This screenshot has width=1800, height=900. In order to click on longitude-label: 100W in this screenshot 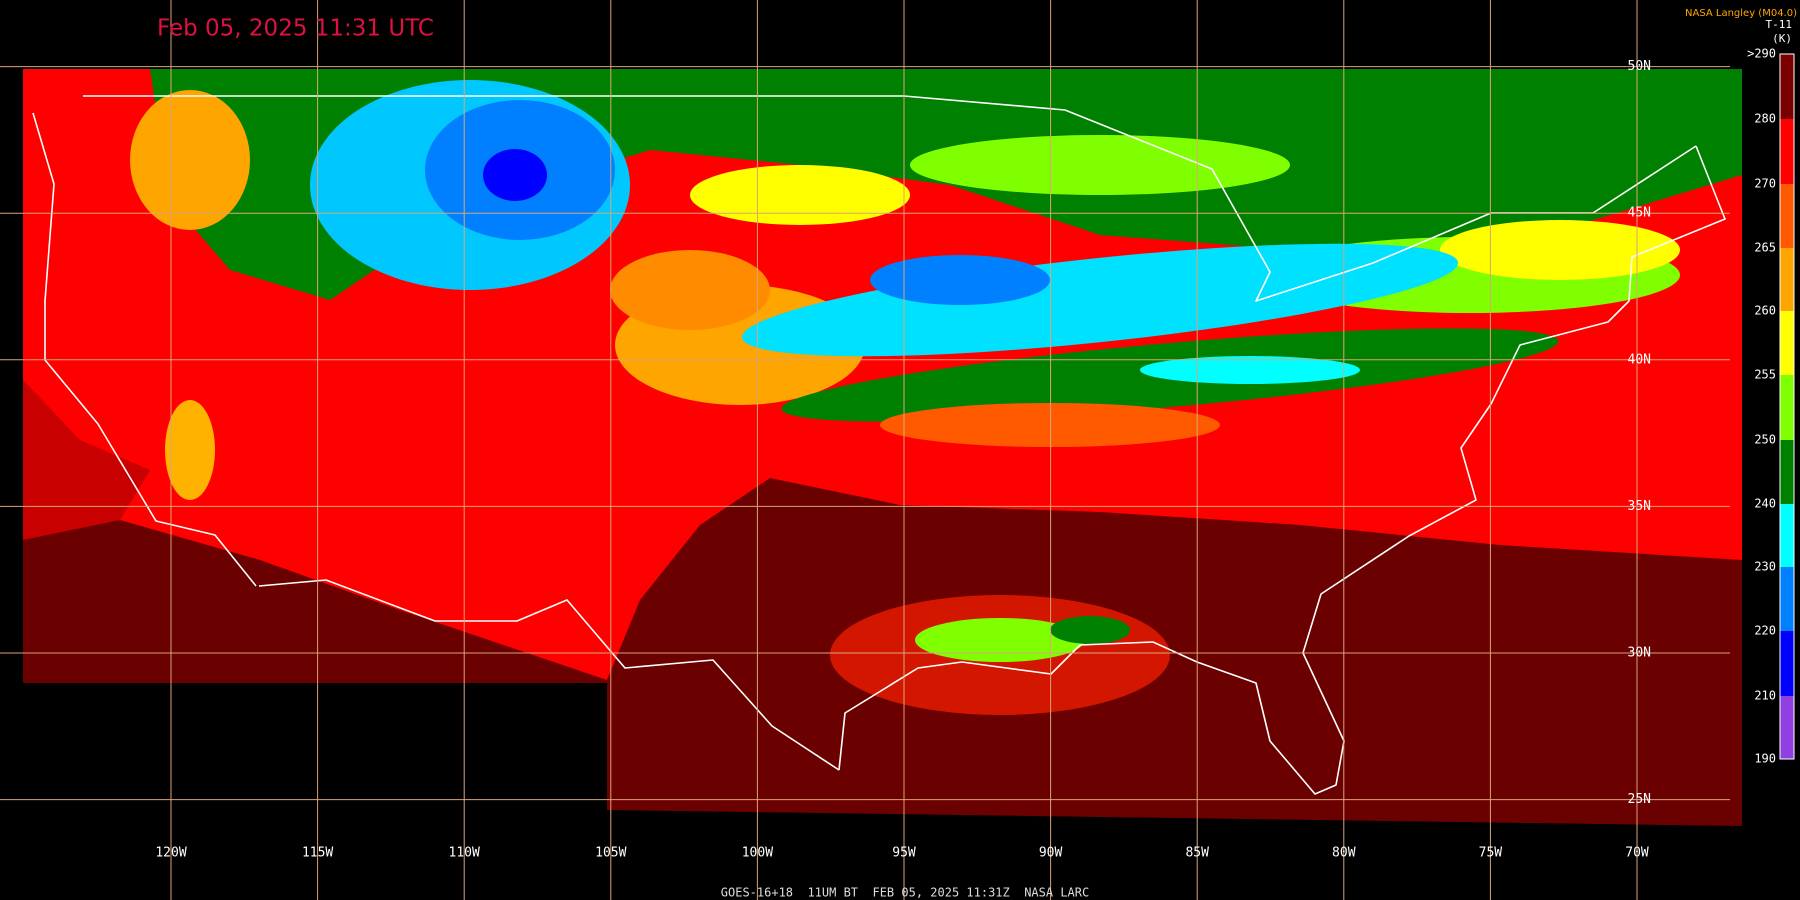, I will do `click(757, 853)`.